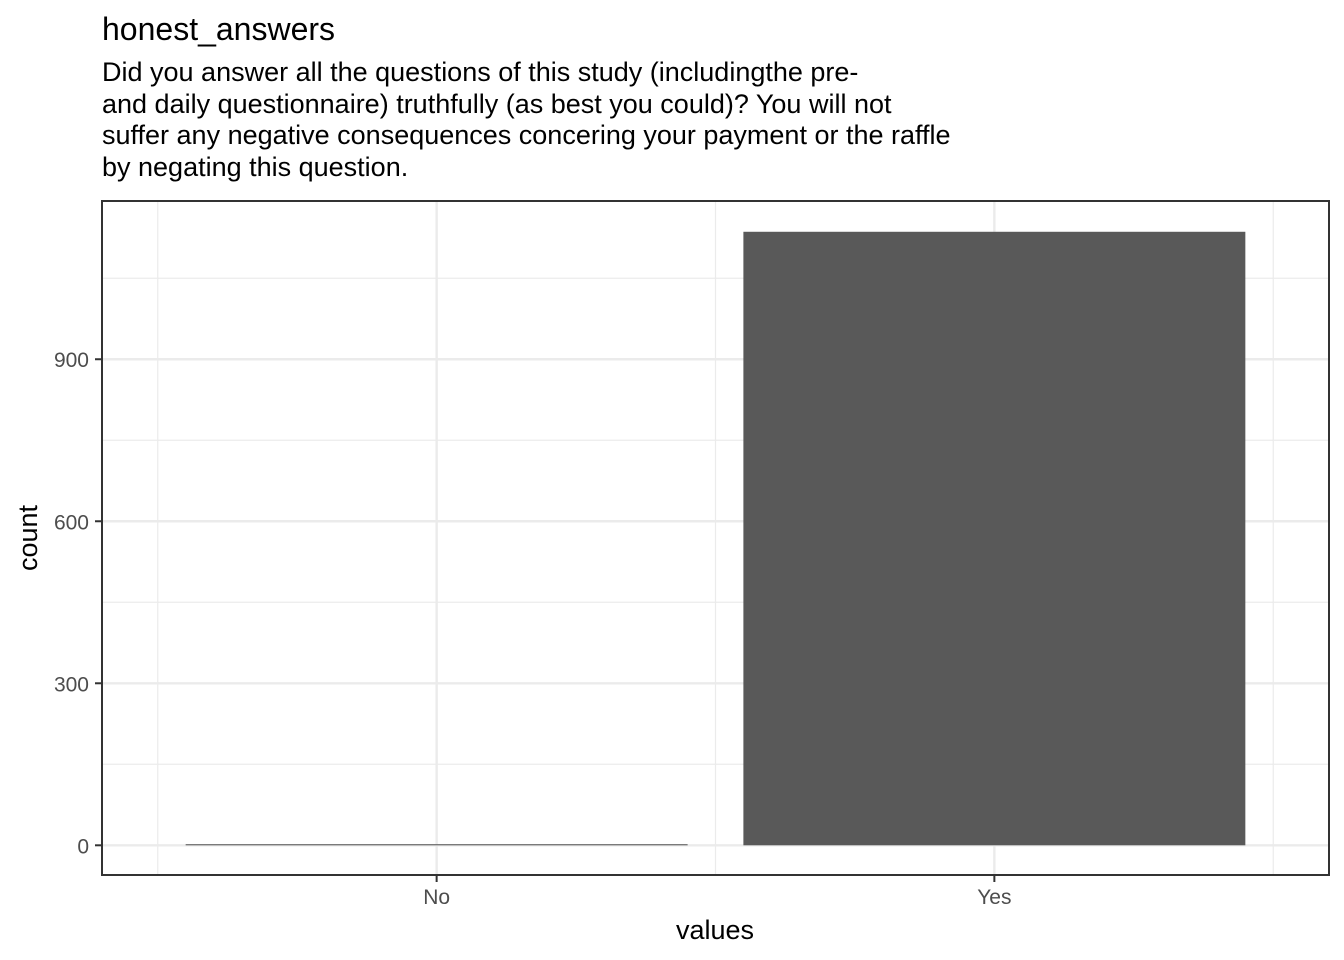  I want to click on x-tick-label: No, so click(436, 897).